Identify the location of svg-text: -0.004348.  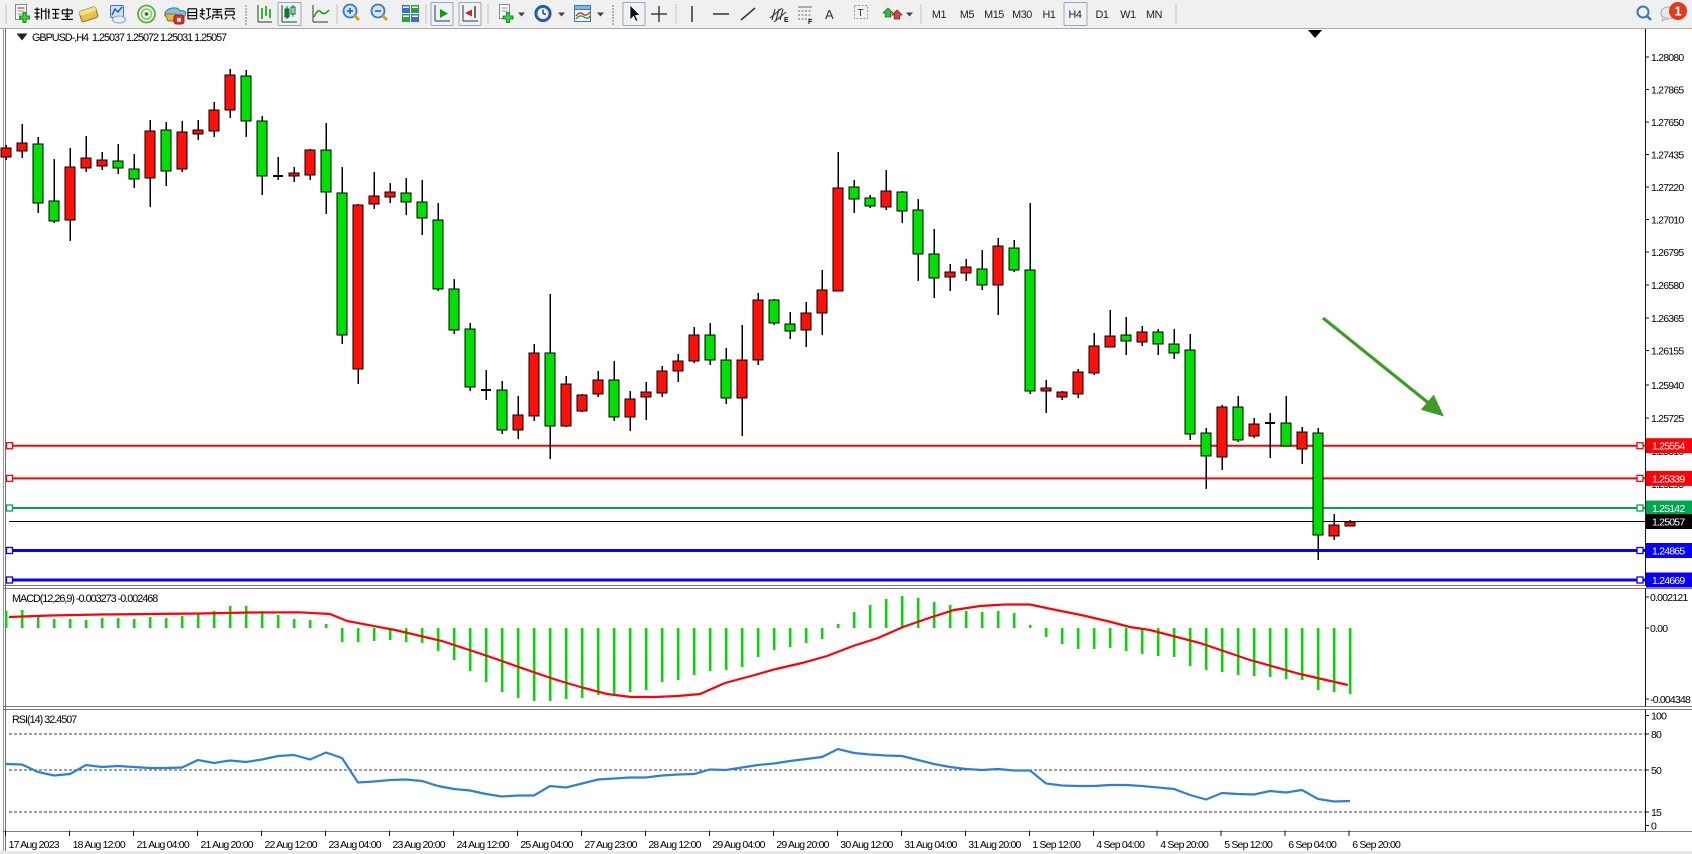
(1670, 700).